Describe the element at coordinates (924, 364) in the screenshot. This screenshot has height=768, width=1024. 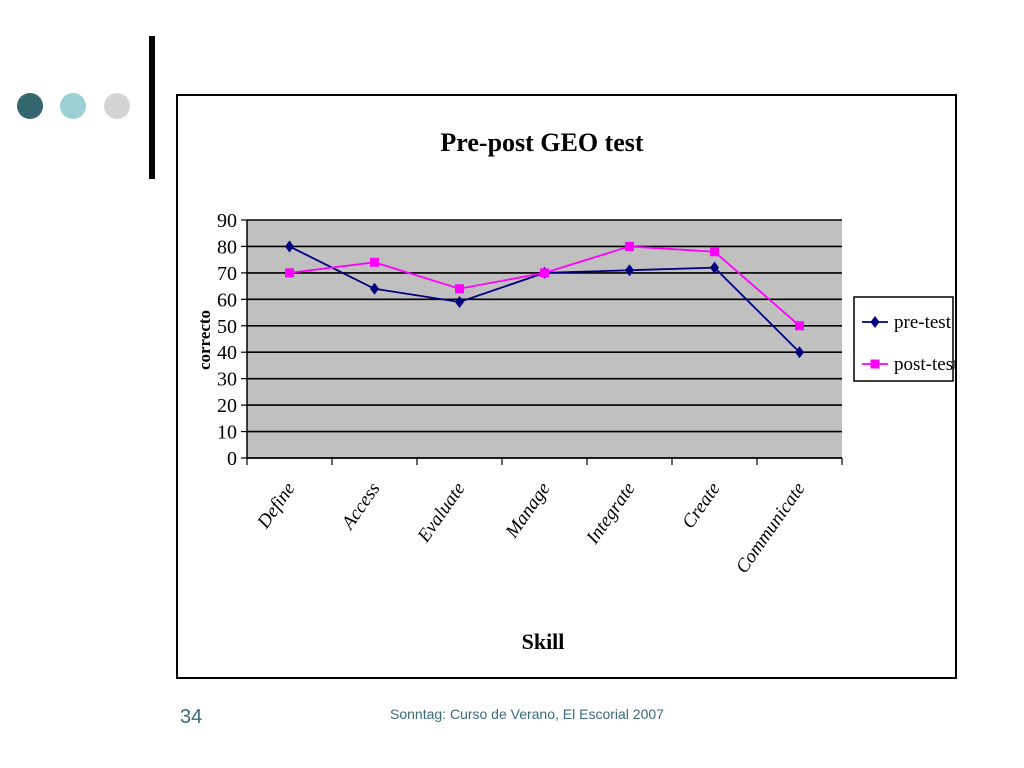
I see `legend-label-post-test: post-test` at that location.